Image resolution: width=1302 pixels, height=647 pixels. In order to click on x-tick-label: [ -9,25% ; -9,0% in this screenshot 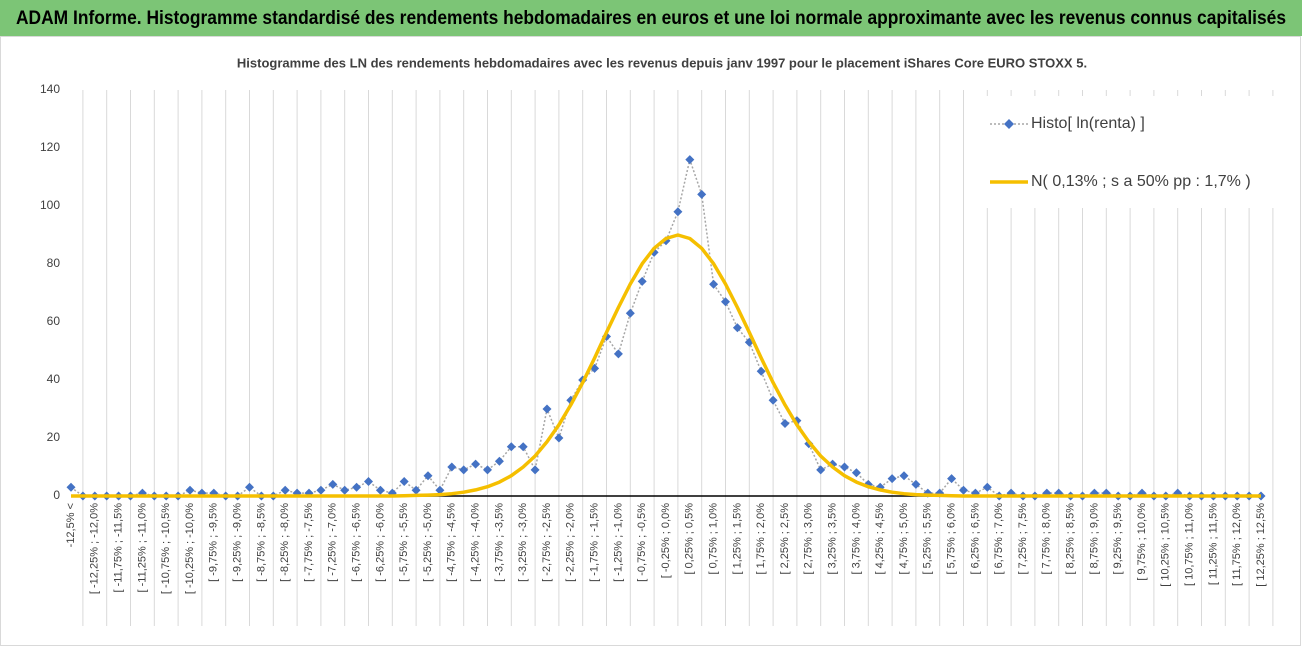, I will do `click(238, 542)`.